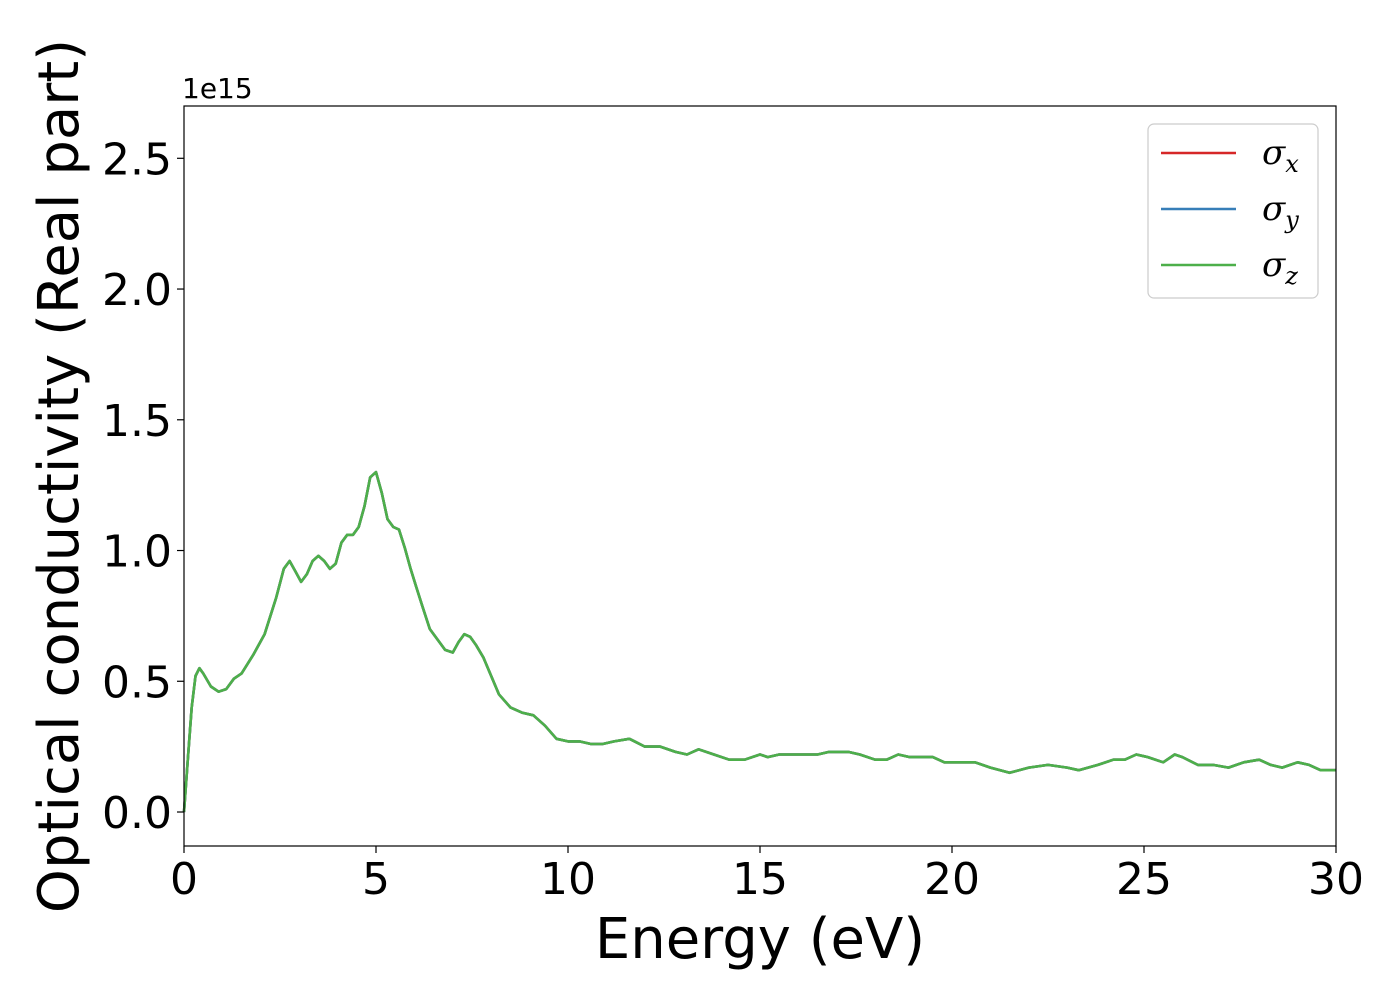 The width and height of the screenshot is (1400, 1000). What do you see at coordinates (59, 476) in the screenshot?
I see `y-axis-label: Optical conductivity (Real part)` at bounding box center [59, 476].